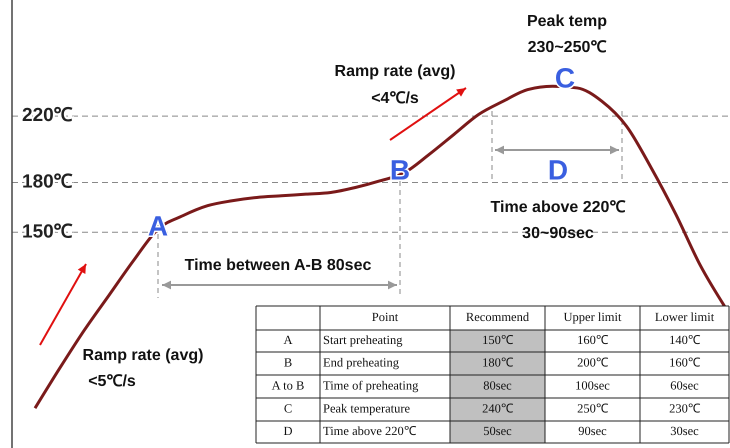 The height and width of the screenshot is (448, 730). Describe the element at coordinates (288, 385) in the screenshot. I see `annotation: A to B` at that location.